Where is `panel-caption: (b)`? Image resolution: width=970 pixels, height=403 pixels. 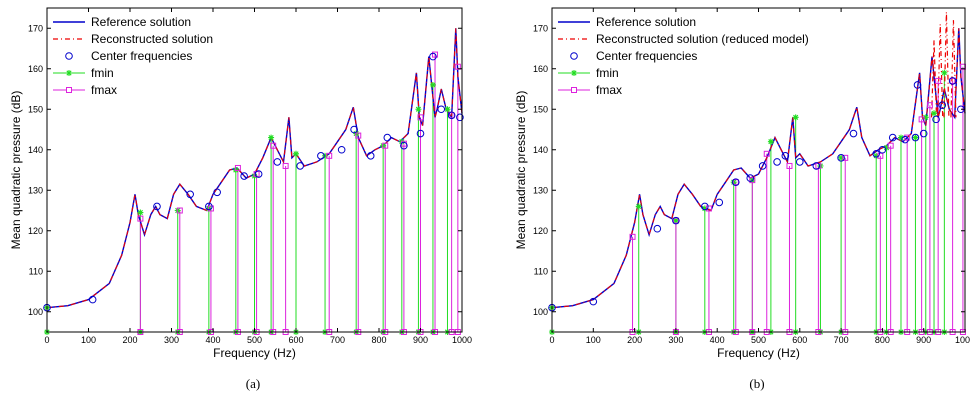
panel-caption: (b) is located at coordinates (756, 383).